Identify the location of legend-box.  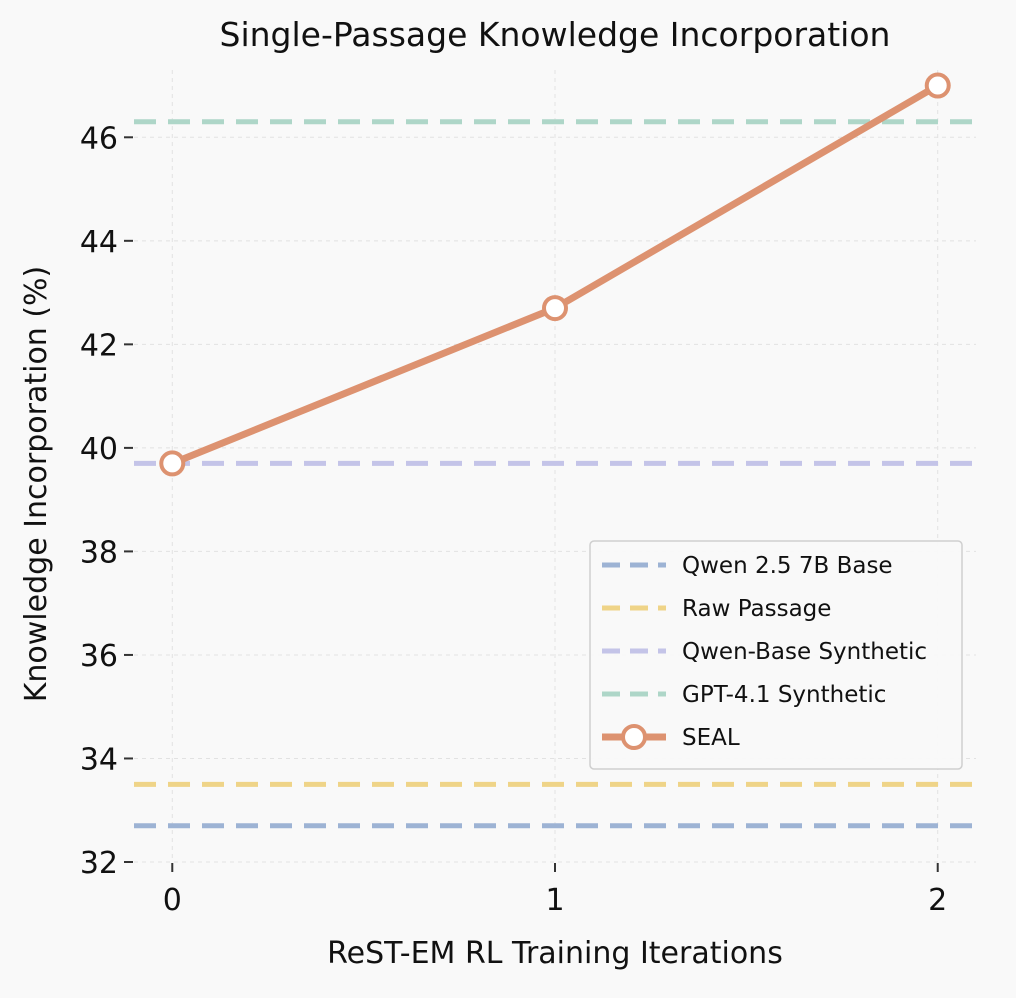
(776, 655).